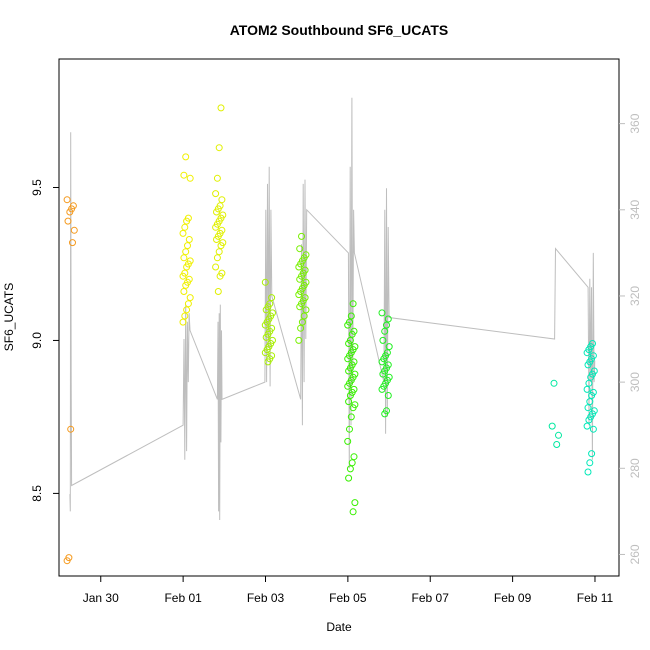  What do you see at coordinates (635, 468) in the screenshot?
I see `right-tick-label: 280` at bounding box center [635, 468].